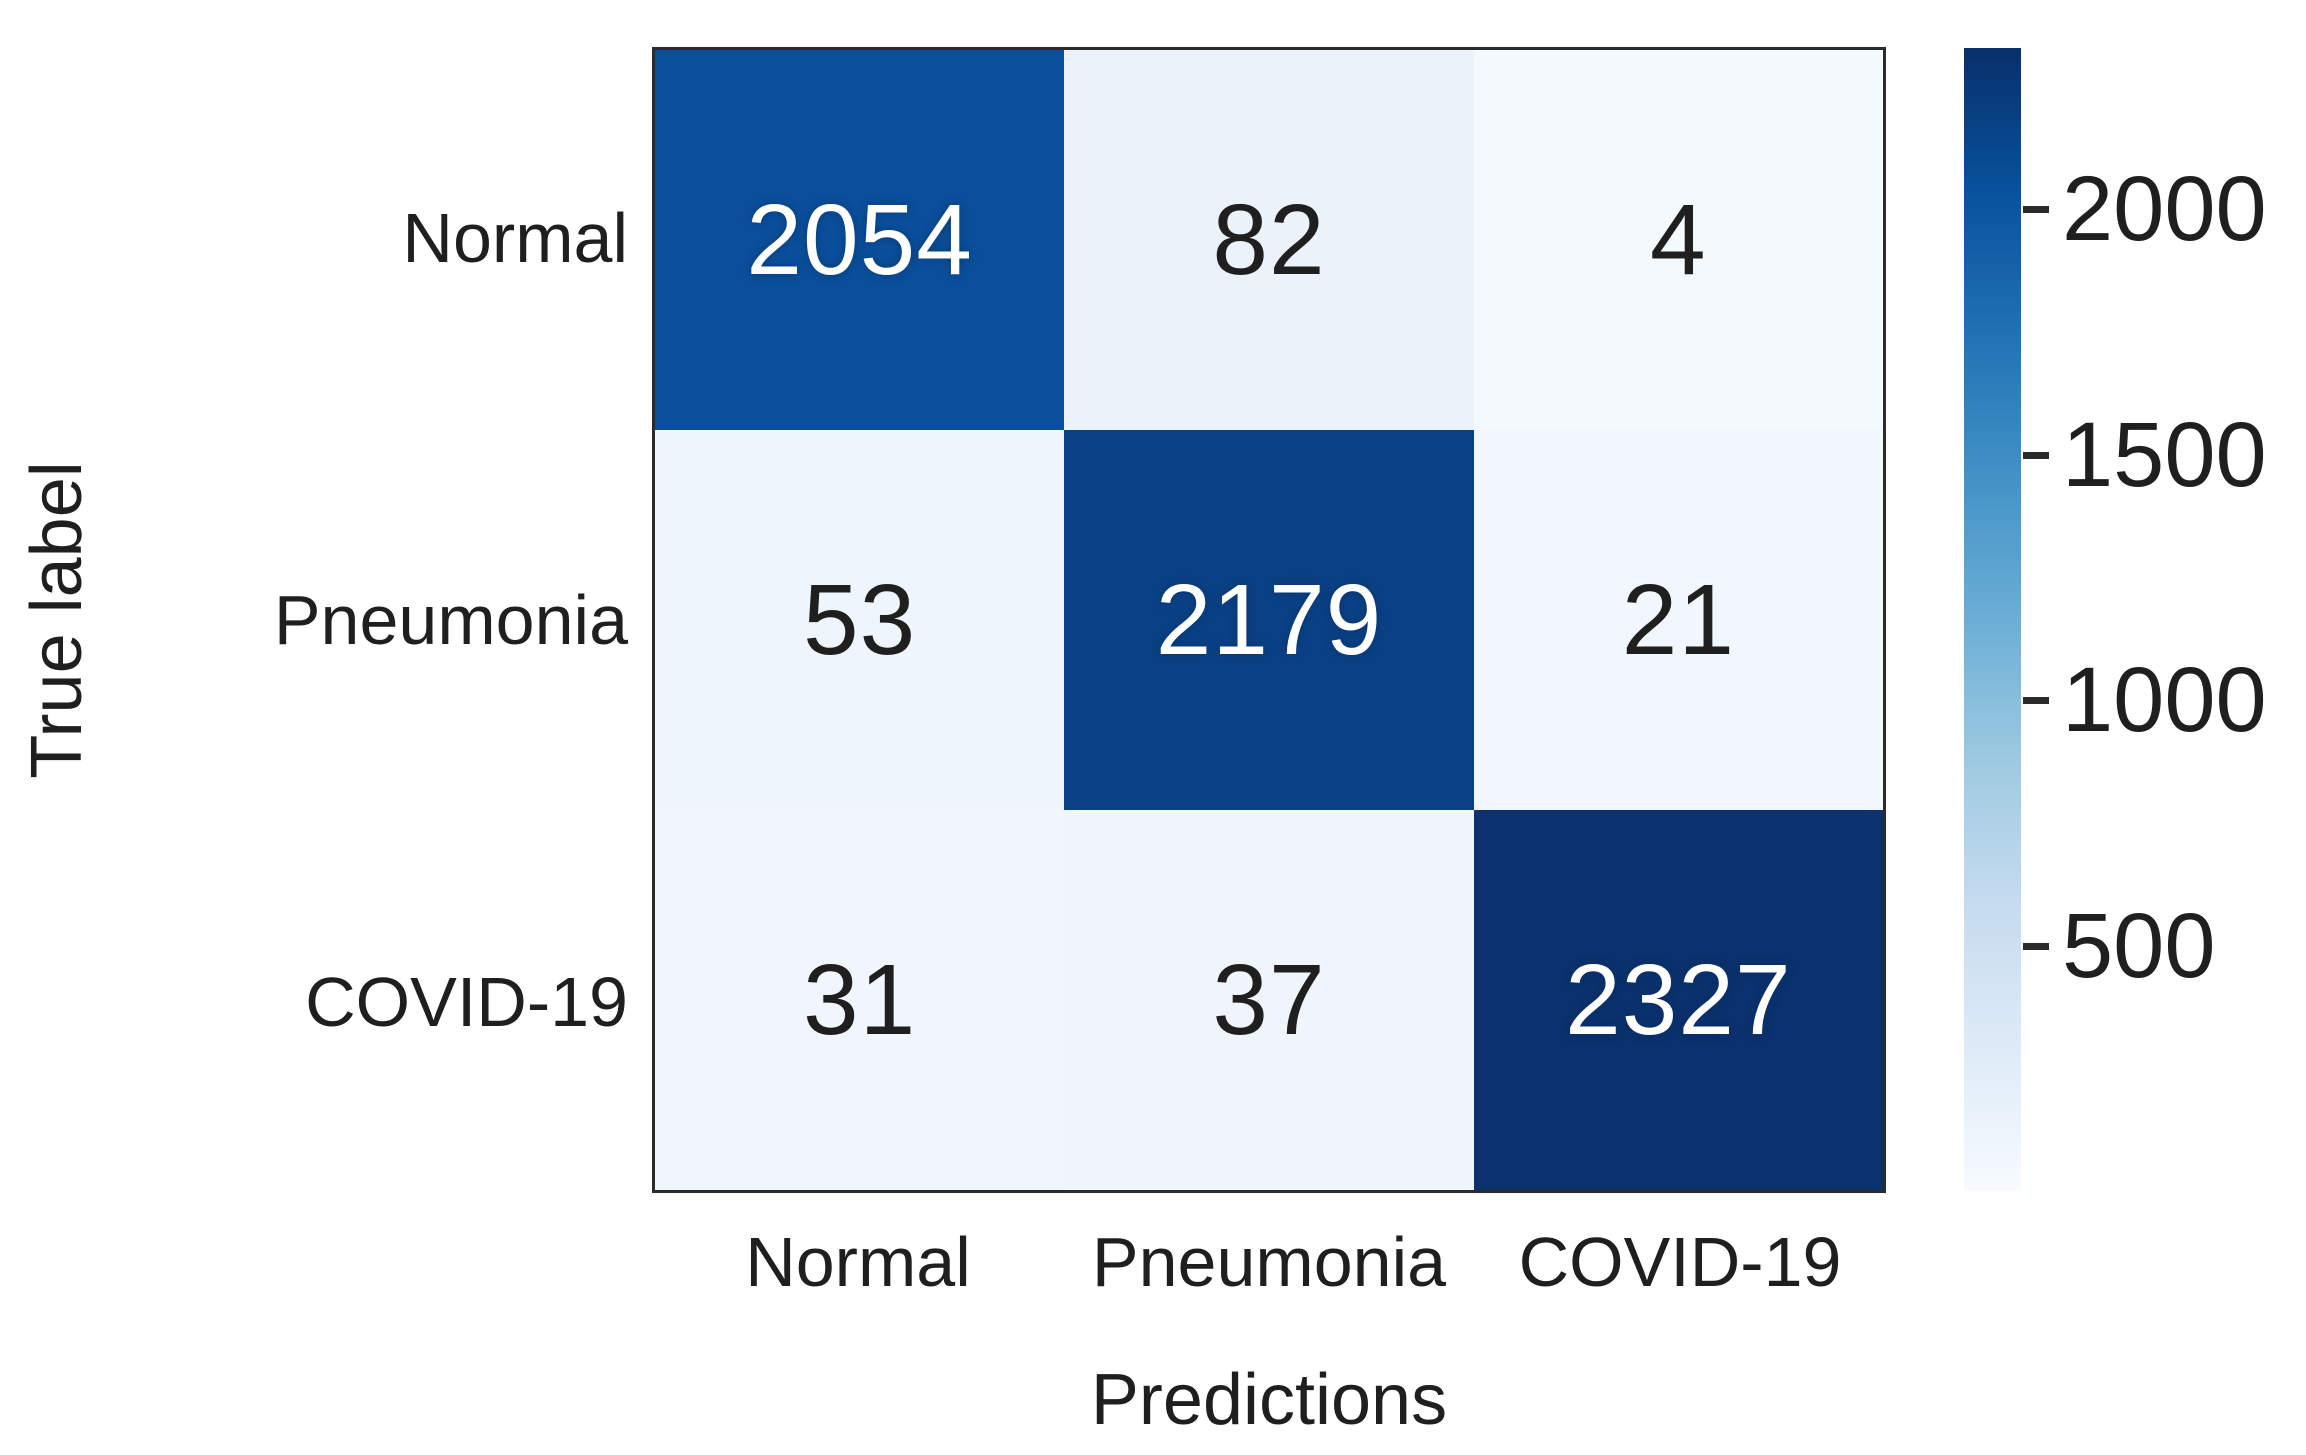  What do you see at coordinates (1269, 240) in the screenshot?
I see `cell-normal-pneumonia: 82` at bounding box center [1269, 240].